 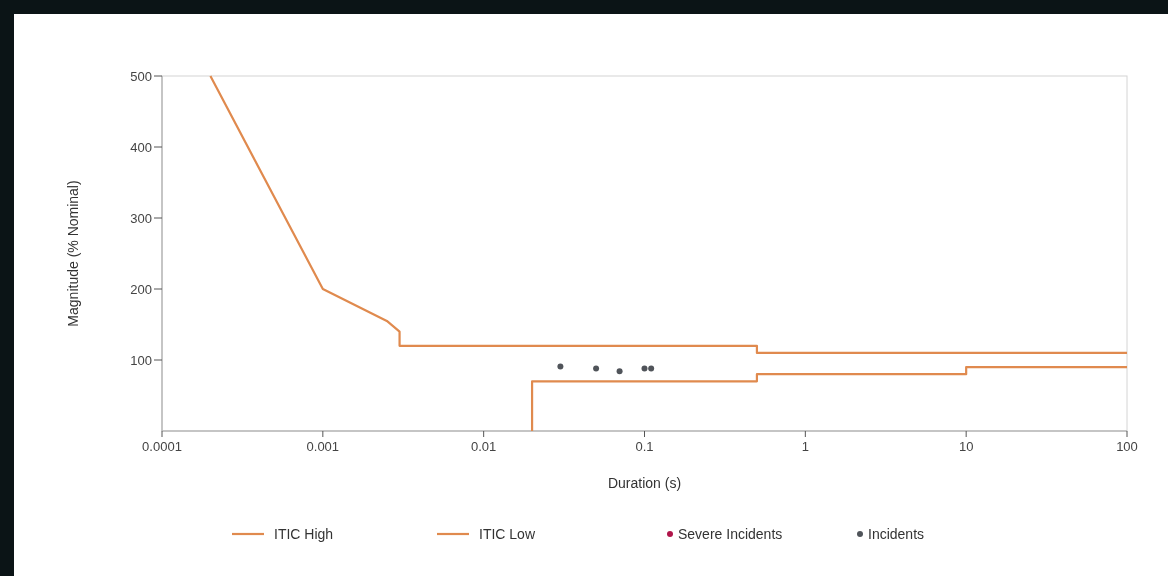 I want to click on legend-label: Incidents, so click(x=896, y=533).